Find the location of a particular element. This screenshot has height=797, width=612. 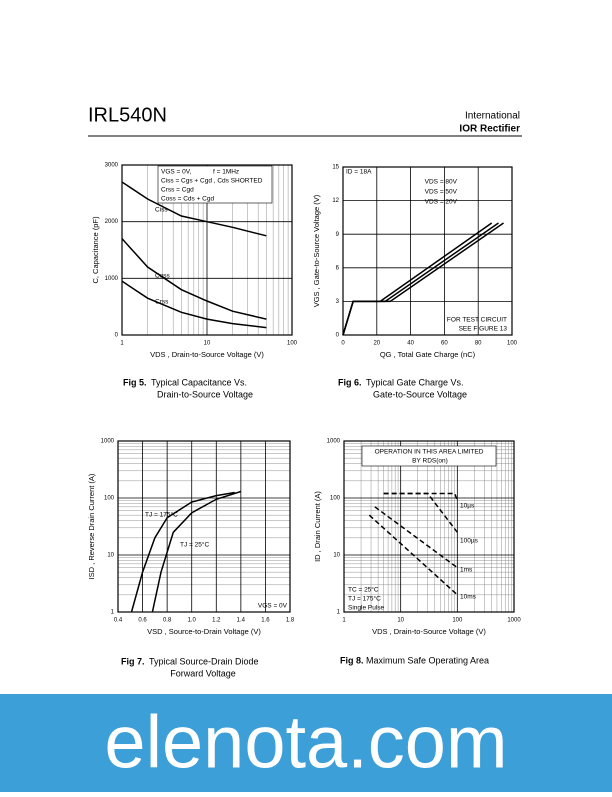

x-axis-title: VSD , Source-to-Drain Voltage (V) is located at coordinates (204, 631).